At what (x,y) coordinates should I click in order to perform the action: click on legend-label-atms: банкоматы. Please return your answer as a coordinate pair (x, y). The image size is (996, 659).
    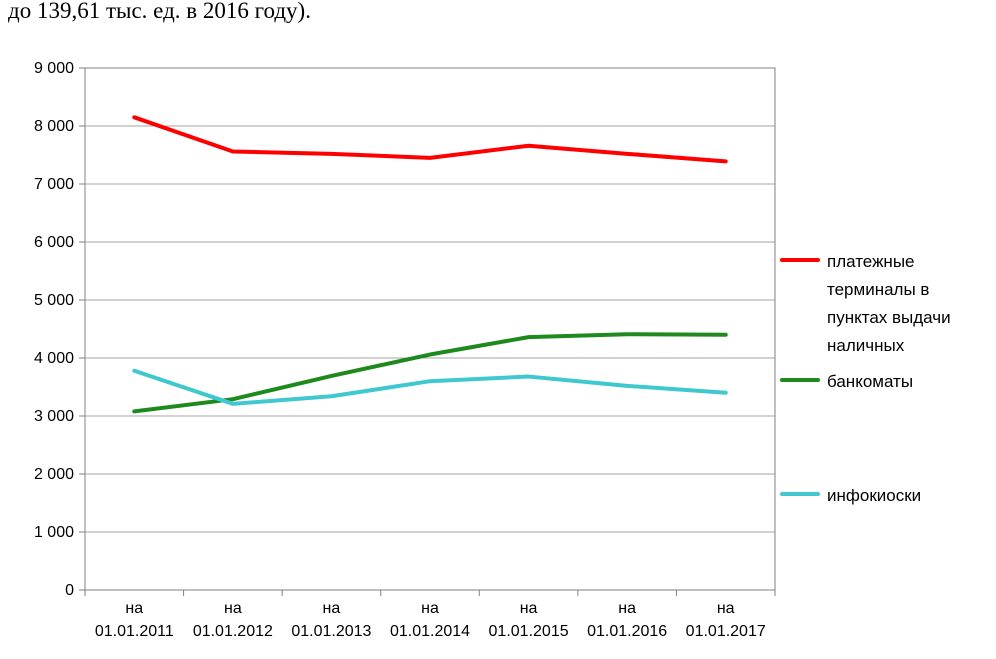
    Looking at the image, I should click on (870, 381).